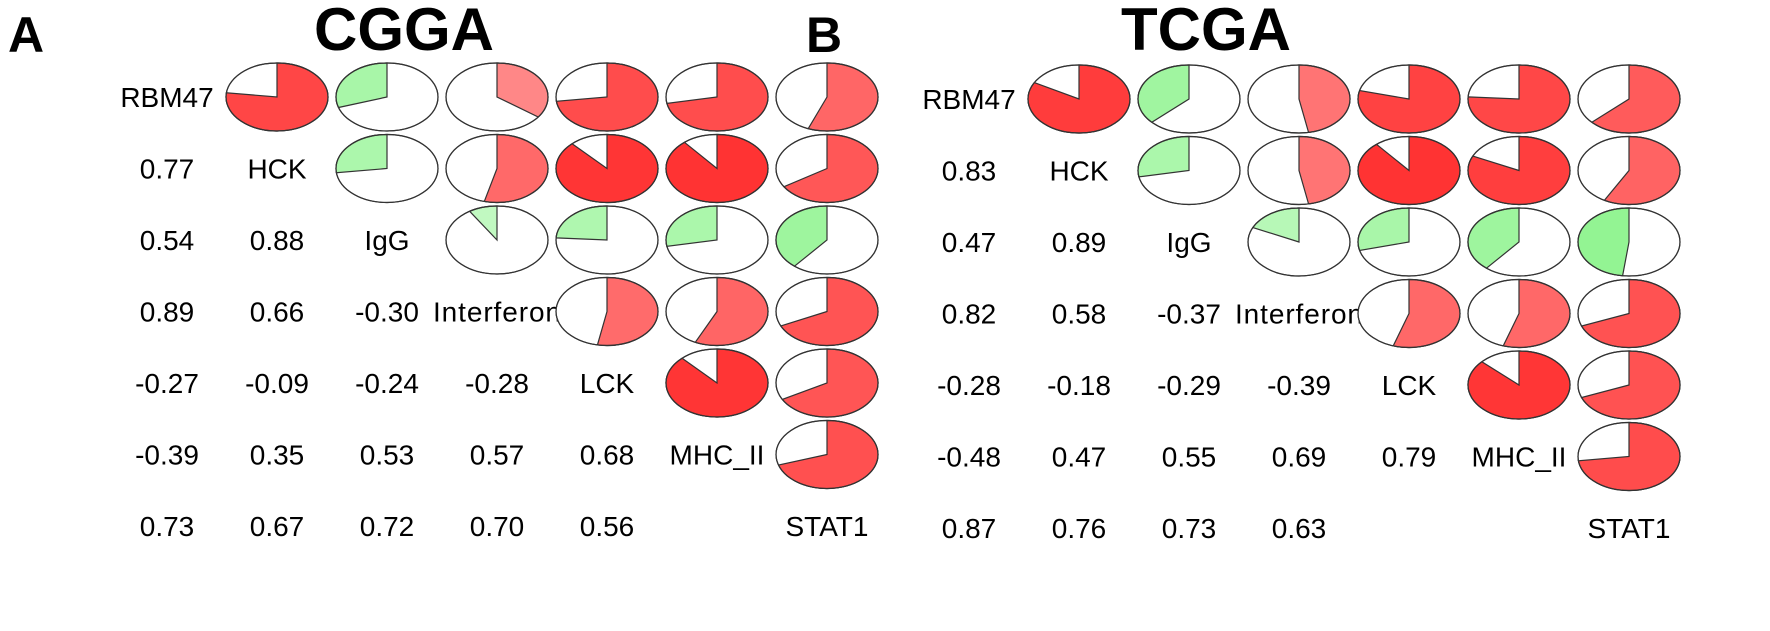 Image resolution: width=1770 pixels, height=631 pixels. I want to click on coef-lck-rbm47: -0.28, so click(969, 385).